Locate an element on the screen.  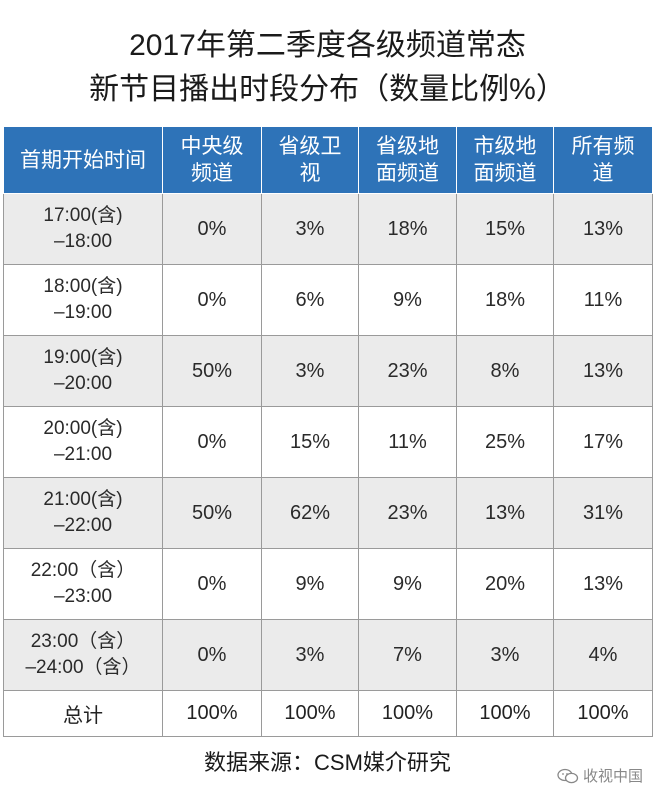
total-label: 总计 is located at coordinates (83, 713).